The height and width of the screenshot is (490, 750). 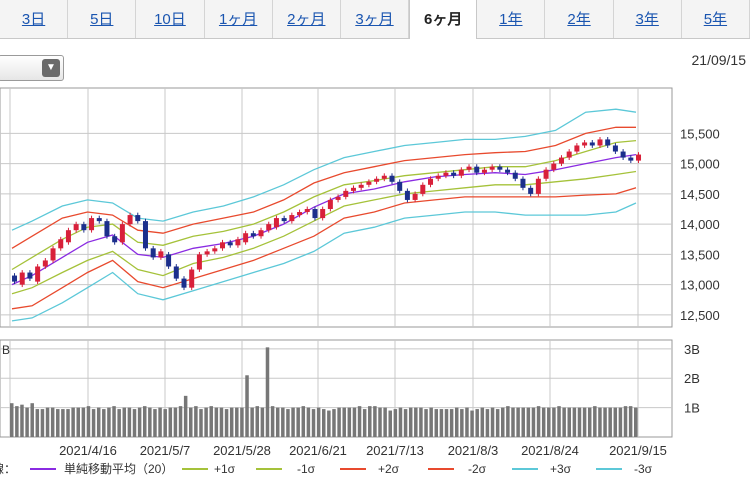 What do you see at coordinates (6, 350) in the screenshot?
I see `volume-unit-label: B` at bounding box center [6, 350].